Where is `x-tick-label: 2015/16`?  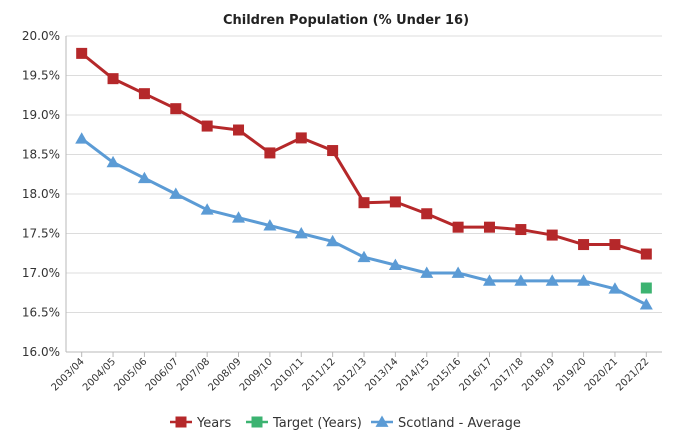
x-tick-label: 2015/16 is located at coordinates (444, 374).